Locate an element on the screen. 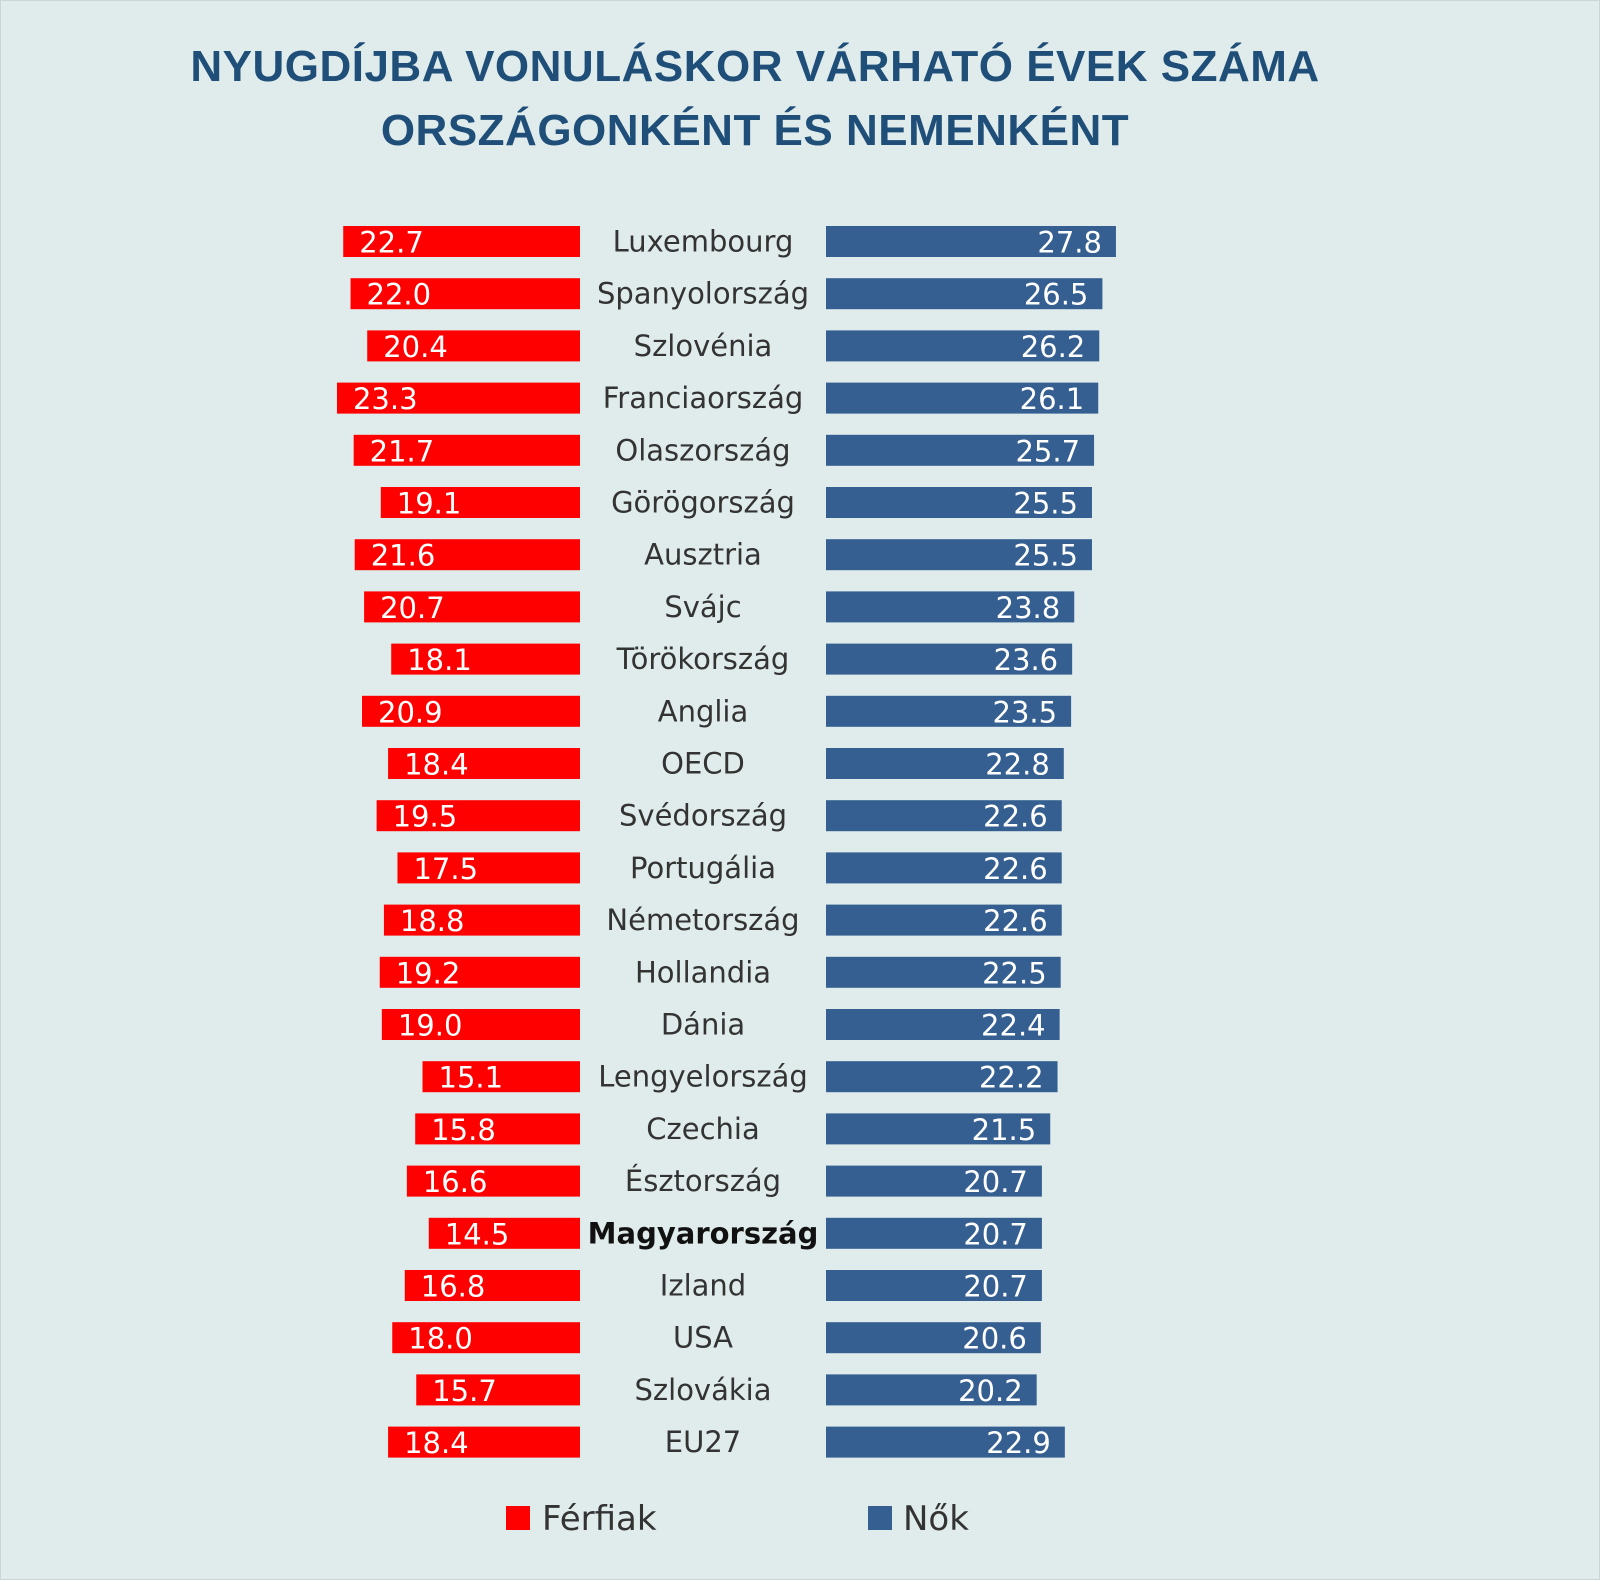  category-label: Franciaország is located at coordinates (703, 398).